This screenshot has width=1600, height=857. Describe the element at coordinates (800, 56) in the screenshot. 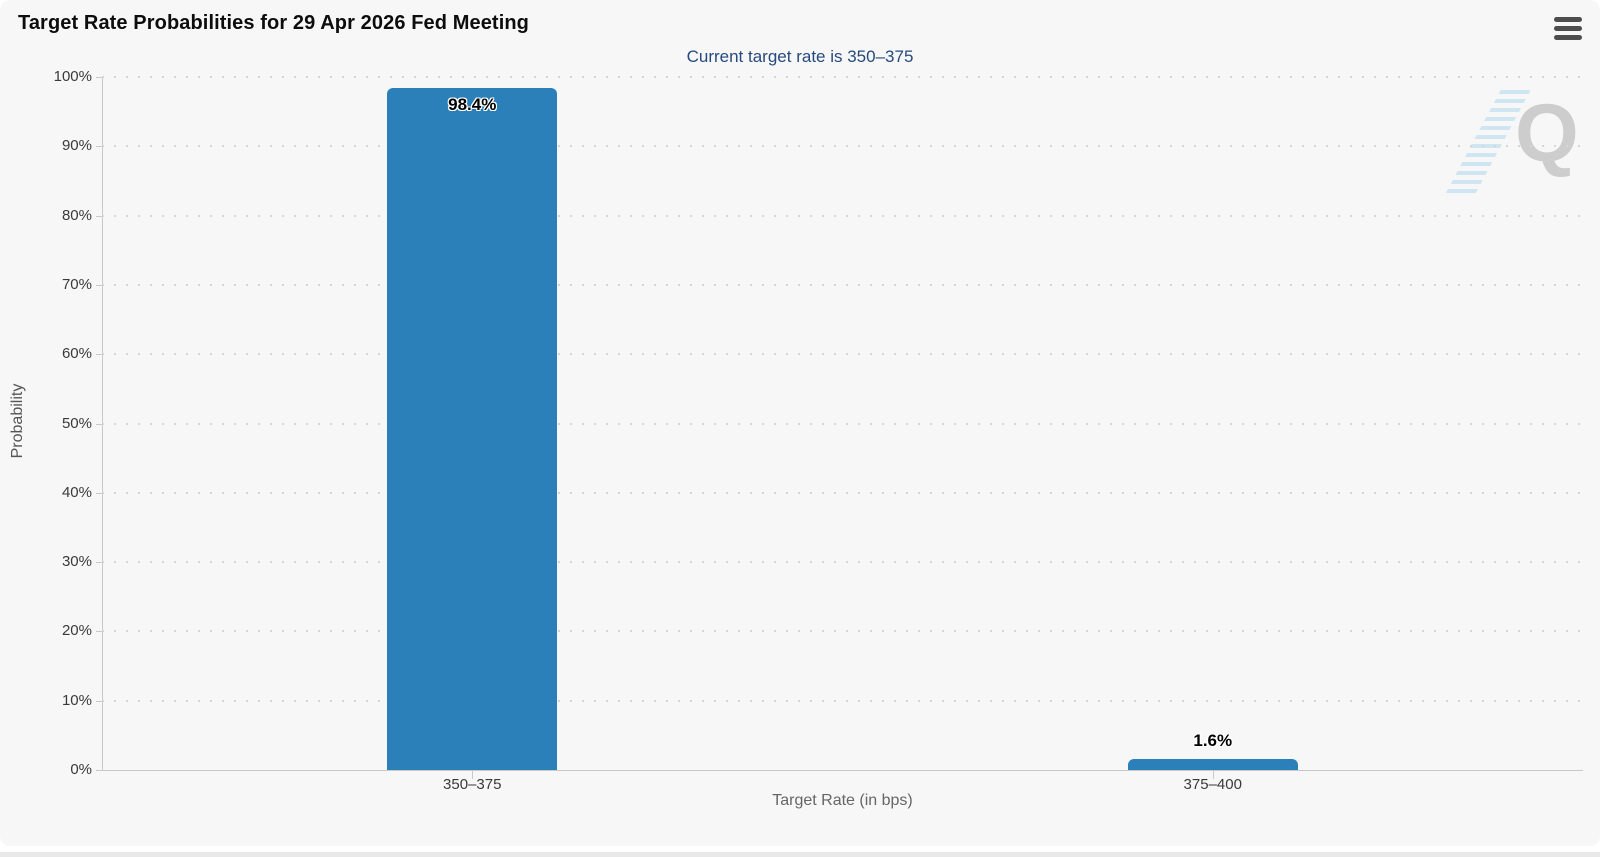

I see `chart-subtitle: Current target rate is 350–375` at that location.